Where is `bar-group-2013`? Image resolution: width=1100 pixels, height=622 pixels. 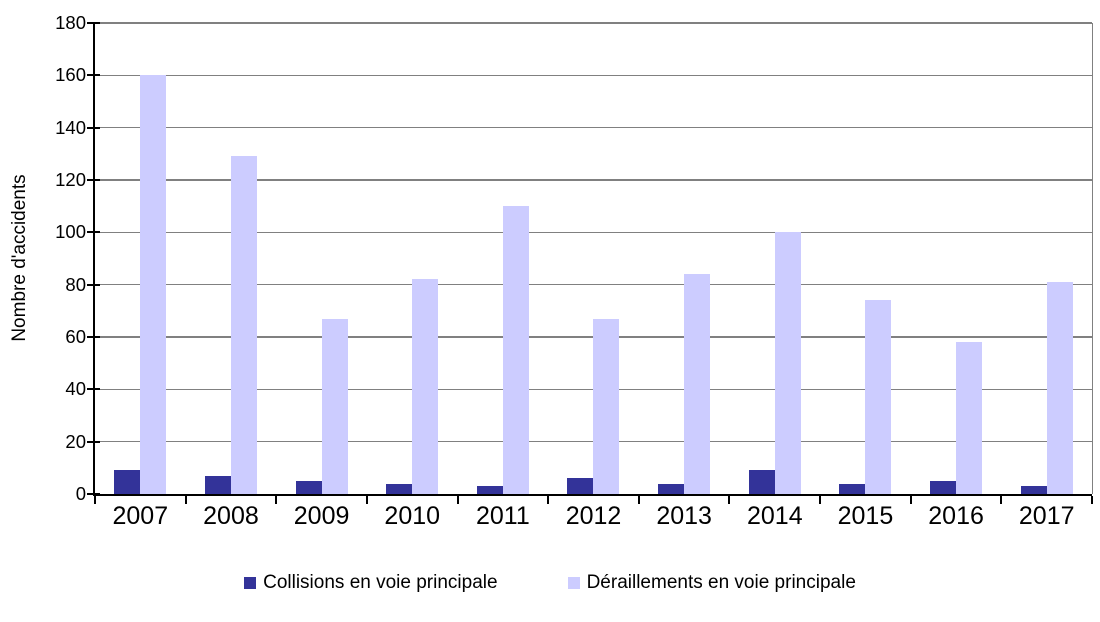
bar-group-2013 is located at coordinates (684, 258).